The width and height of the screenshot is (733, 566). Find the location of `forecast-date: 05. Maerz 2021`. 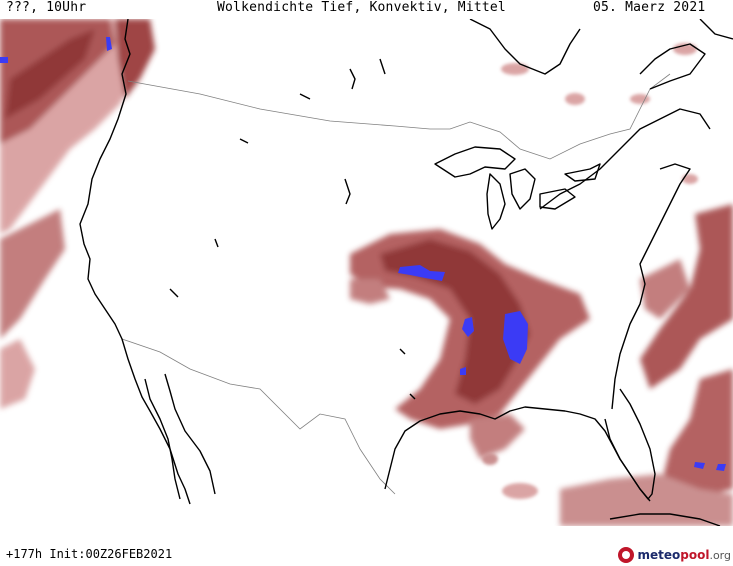

forecast-date: 05. Maerz 2021 is located at coordinates (649, 7).